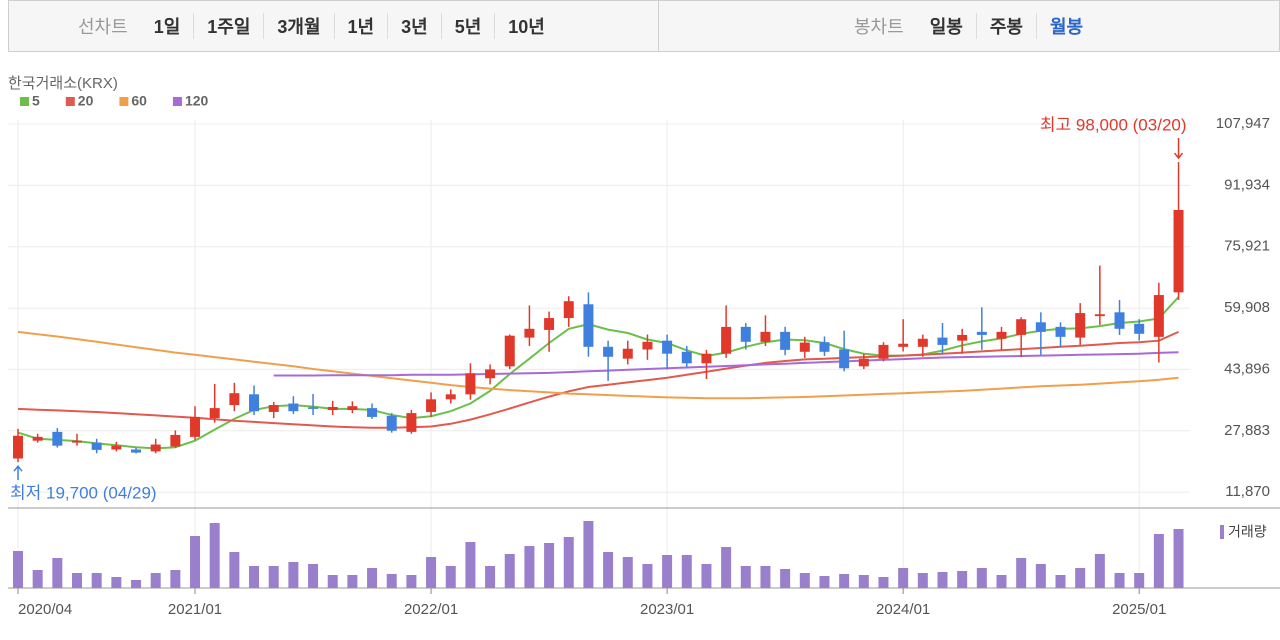 The image size is (1280, 640). What do you see at coordinates (103, 27) in the screenshot?
I see `toolbar-label: 선차트` at bounding box center [103, 27].